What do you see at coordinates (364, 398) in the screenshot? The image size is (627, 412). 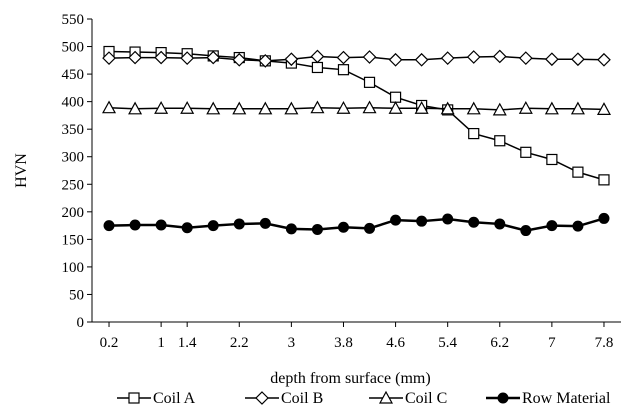 I see `legend: Coil A Coil B Coil C Row Material` at bounding box center [364, 398].